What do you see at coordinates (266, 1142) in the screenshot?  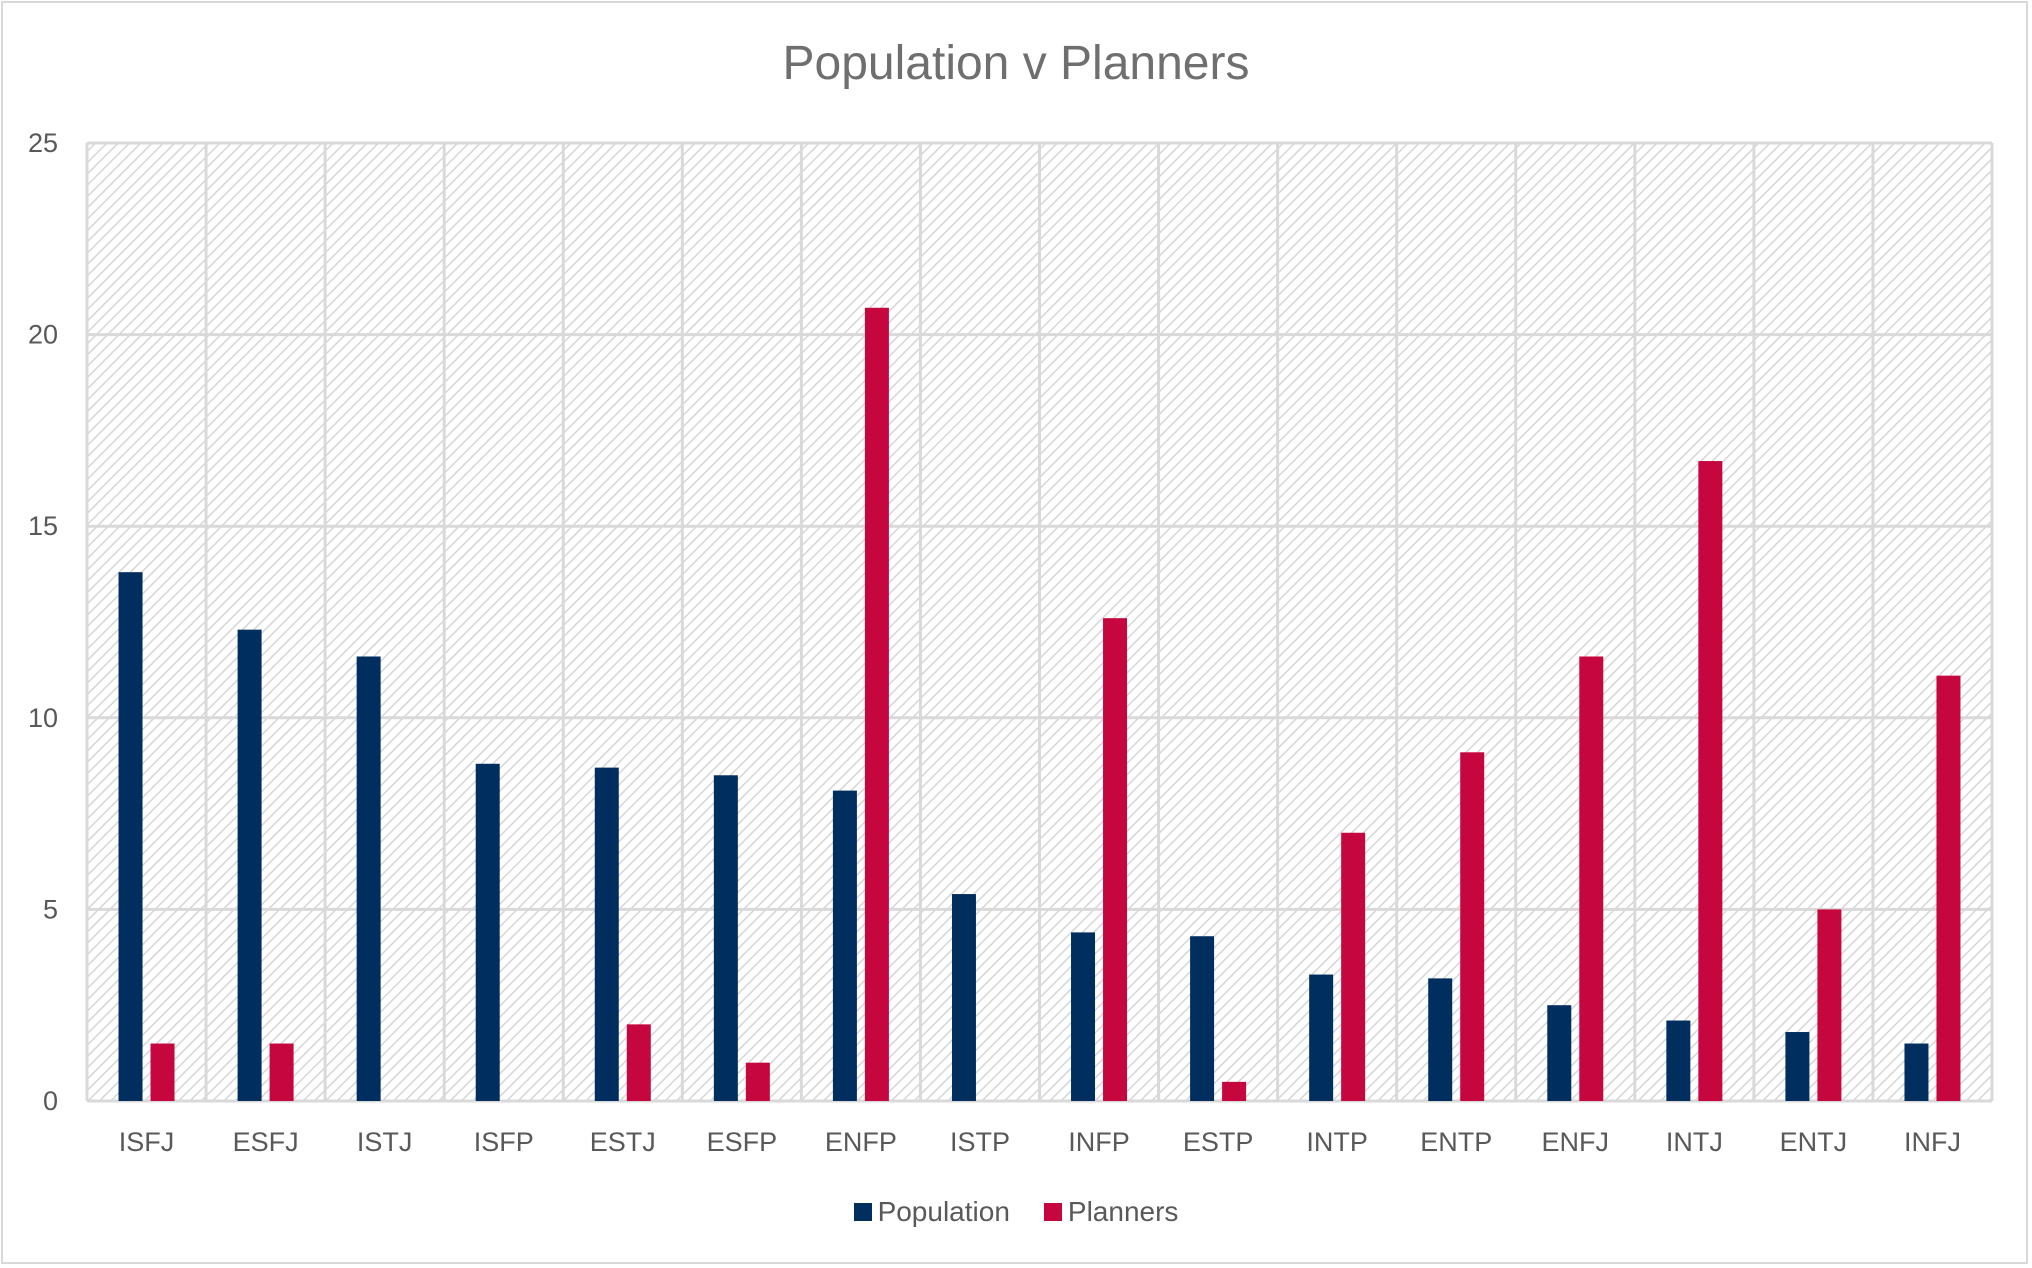 I see `x-tick-label: ESFJ` at bounding box center [266, 1142].